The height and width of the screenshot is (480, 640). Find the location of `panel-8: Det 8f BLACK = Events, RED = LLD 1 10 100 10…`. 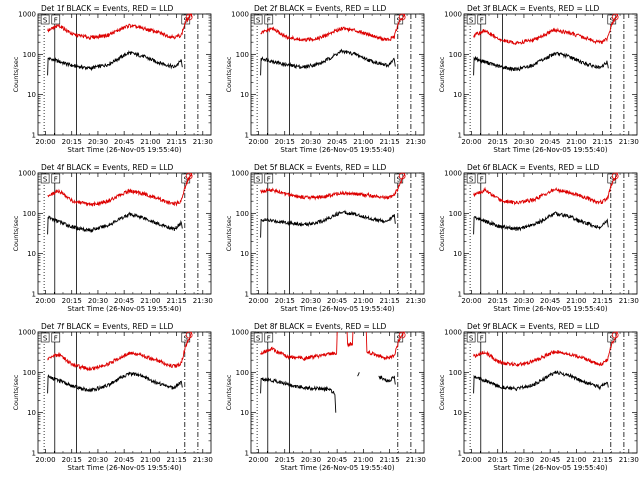

panel-8: Det 8f BLACK = Events, RED = LLD 1 10 100 10… is located at coordinates (325, 397).